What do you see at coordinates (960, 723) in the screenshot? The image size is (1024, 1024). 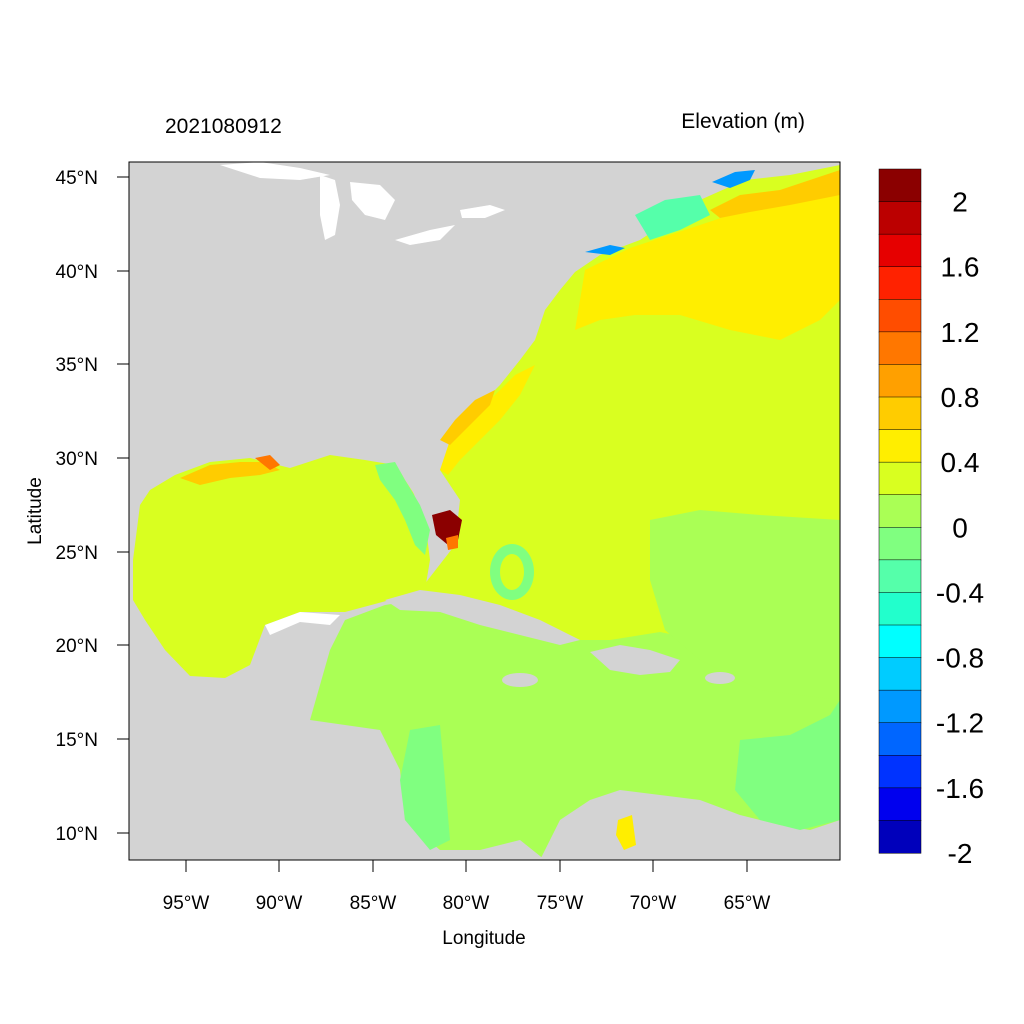 I see `colorbar-label: -1.2` at bounding box center [960, 723].